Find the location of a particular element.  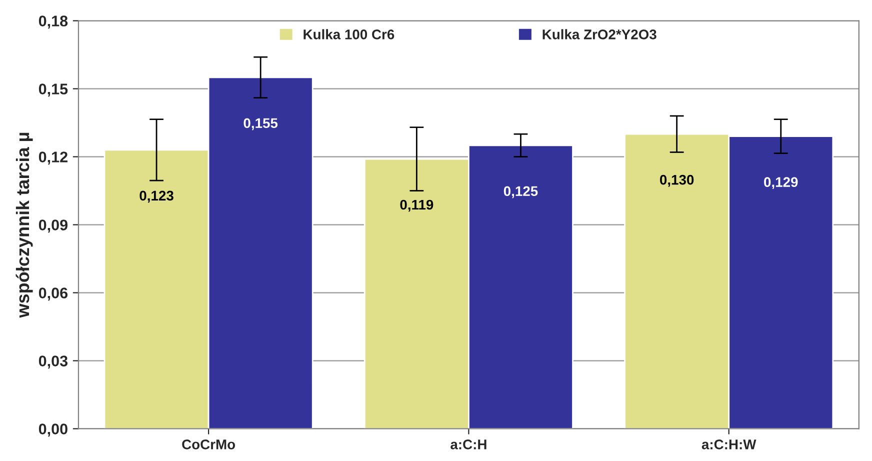

data-label: 0,130 is located at coordinates (677, 180).